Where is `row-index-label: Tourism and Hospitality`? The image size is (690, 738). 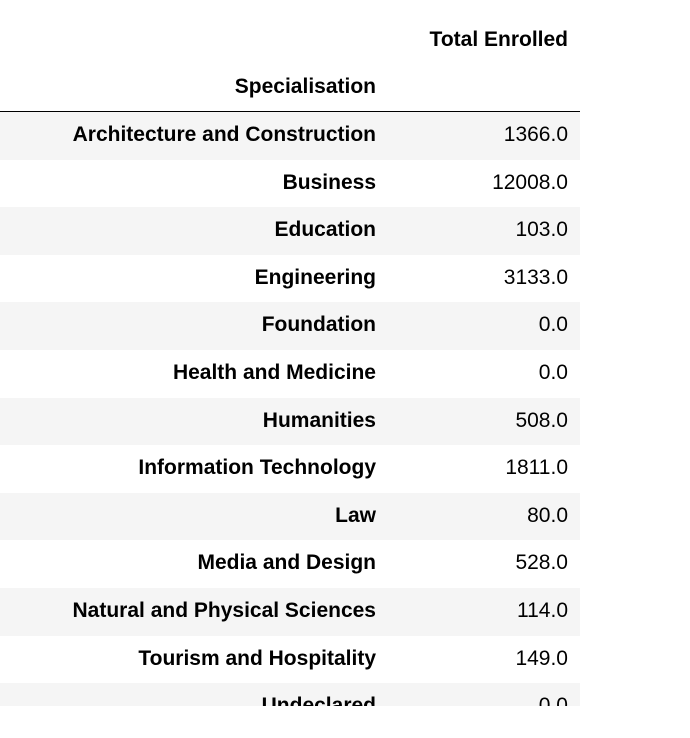
row-index-label: Tourism and Hospitality is located at coordinates (257, 658).